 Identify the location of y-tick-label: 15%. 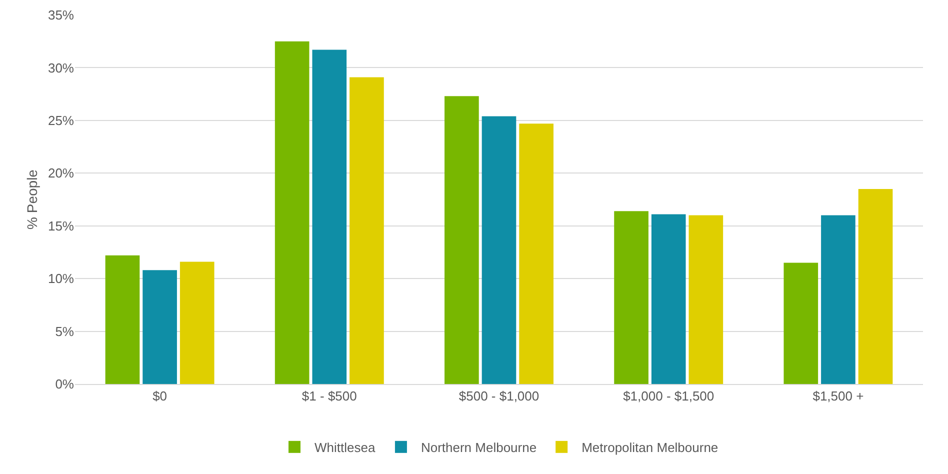
(61, 226).